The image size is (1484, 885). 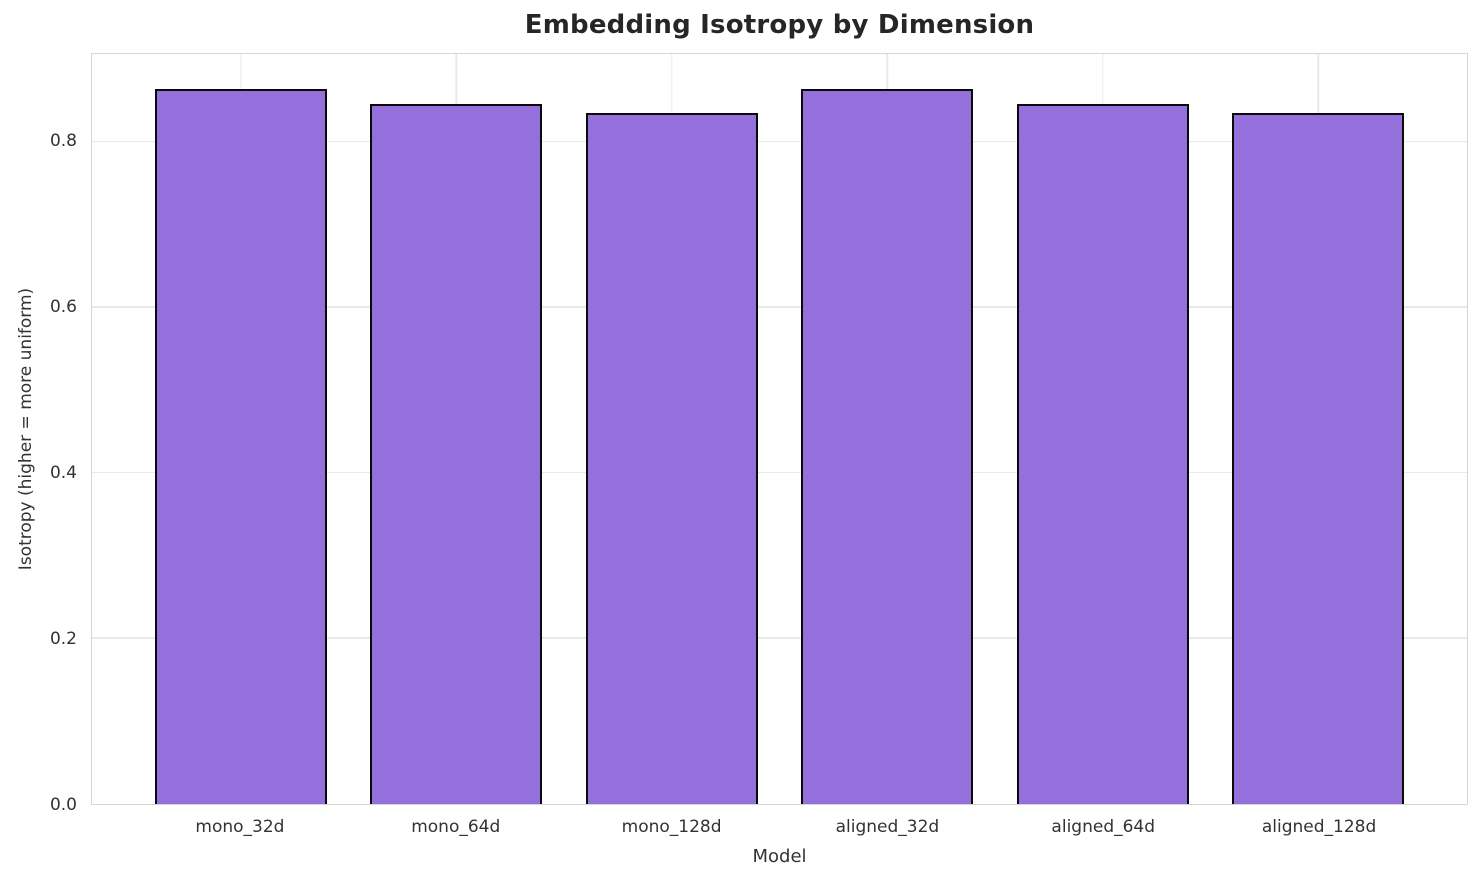 I want to click on x-tick-label: aligned_128d, so click(x=1319, y=827).